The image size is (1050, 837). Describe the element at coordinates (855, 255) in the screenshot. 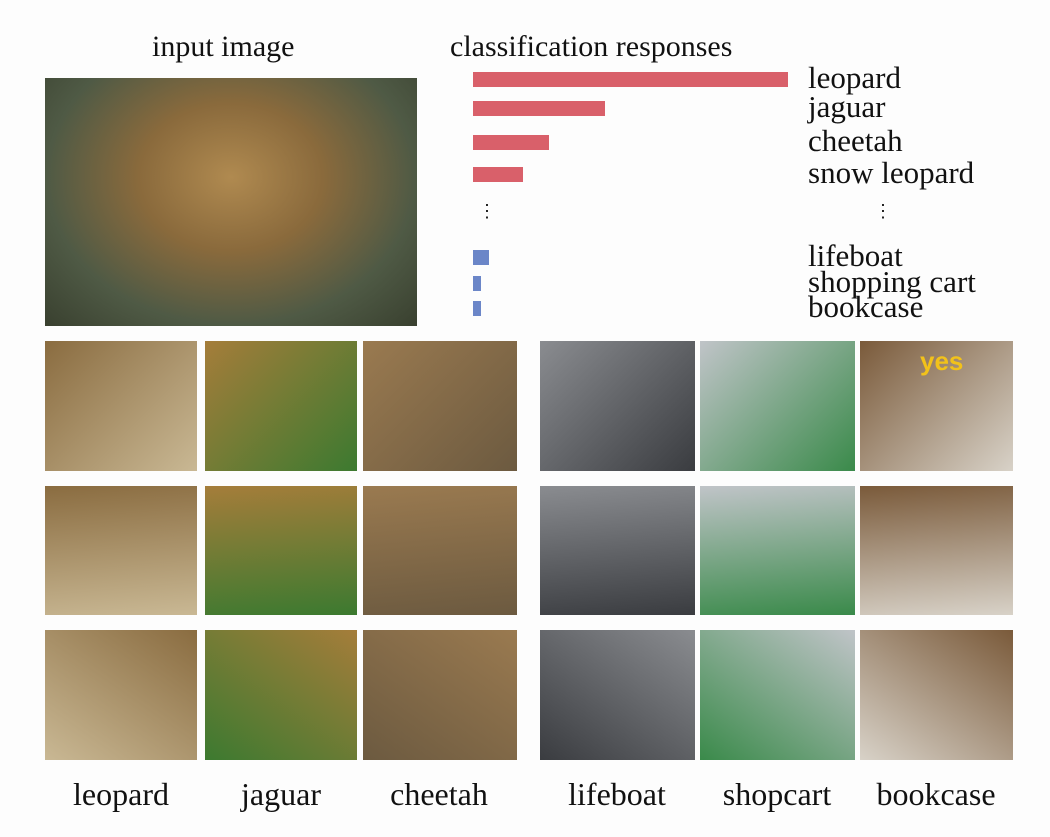

I see `label-lifeboat: lifeboat` at that location.